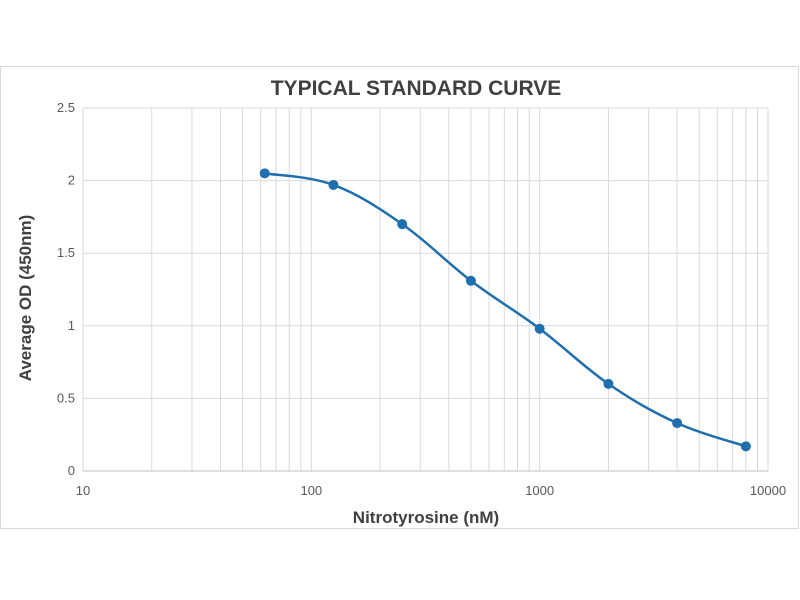  I want to click on y-tick-label: 0, so click(71, 470).